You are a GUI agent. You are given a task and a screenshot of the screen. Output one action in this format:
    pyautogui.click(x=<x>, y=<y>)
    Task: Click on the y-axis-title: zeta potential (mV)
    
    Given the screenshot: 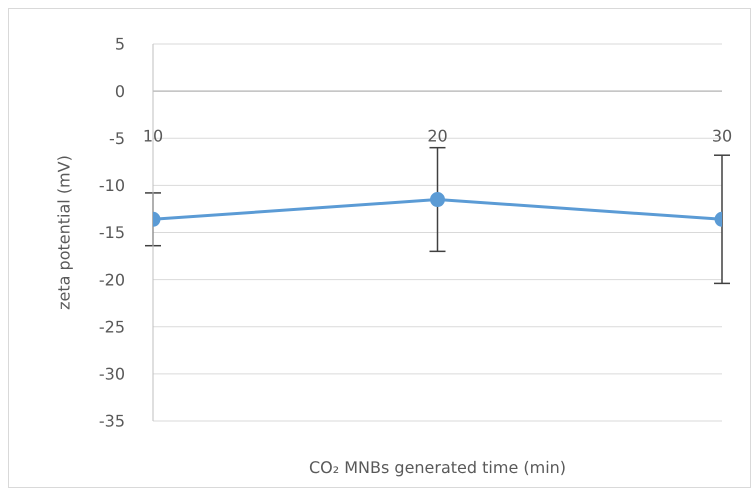 What is the action you would take?
    pyautogui.click(x=64, y=232)
    